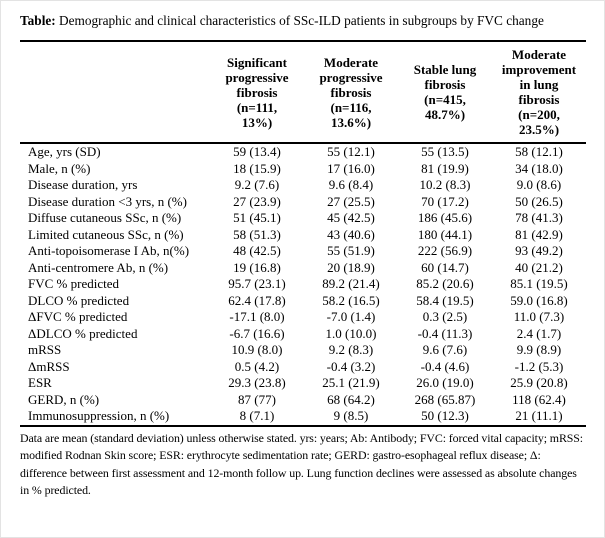  I want to click on cell-value: 27 (23.9), so click(257, 201).